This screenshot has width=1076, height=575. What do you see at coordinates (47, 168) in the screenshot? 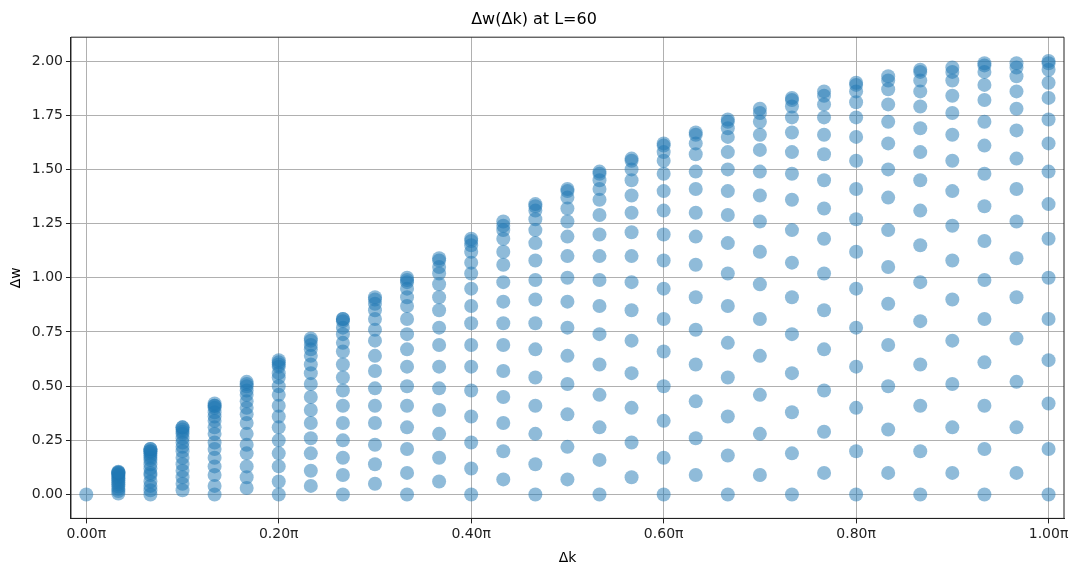
I see `y-tick-label: 1.50` at bounding box center [47, 168].